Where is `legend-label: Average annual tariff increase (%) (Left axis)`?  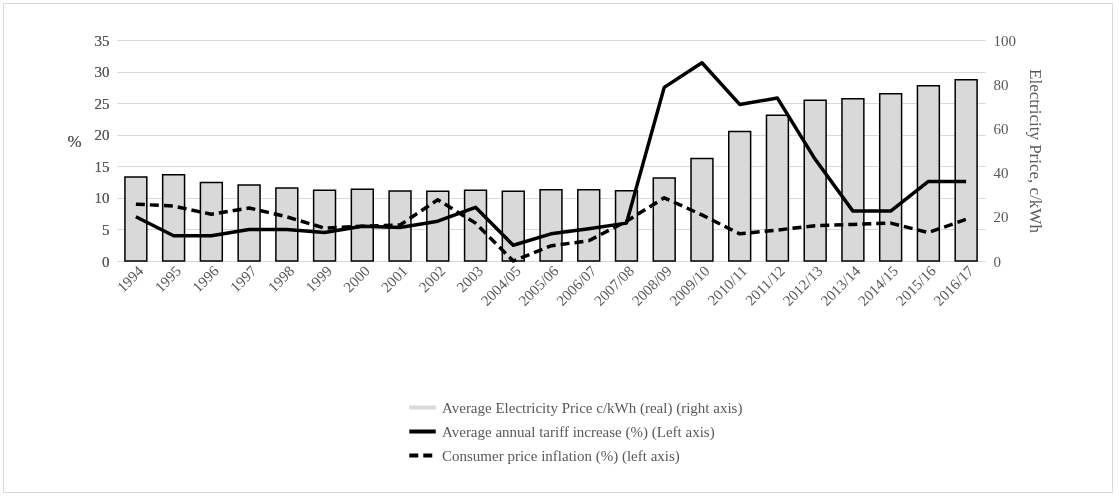 legend-label: Average annual tariff increase (%) (Left axis) is located at coordinates (578, 432).